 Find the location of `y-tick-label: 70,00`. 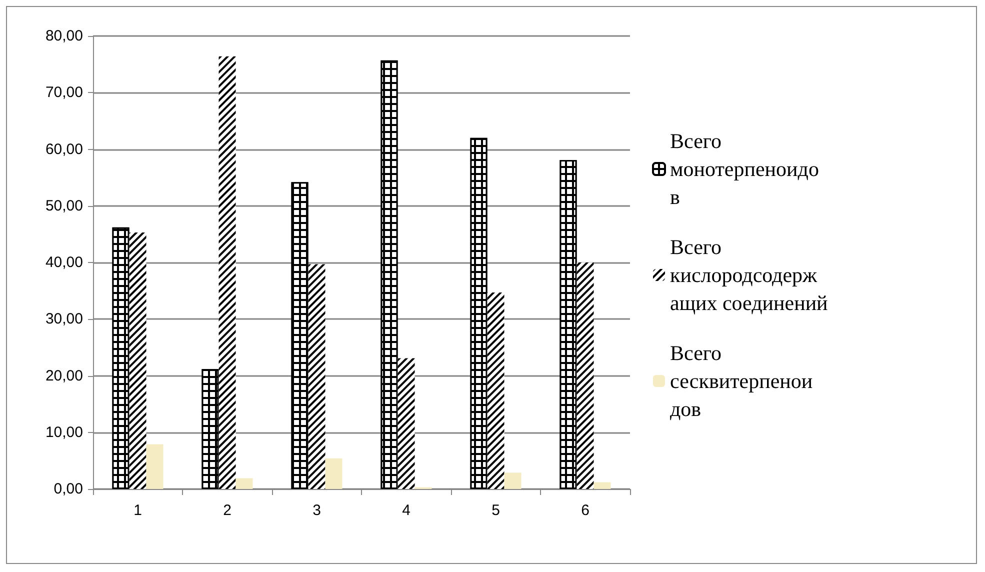

y-tick-label: 70,00 is located at coordinates (64, 93).